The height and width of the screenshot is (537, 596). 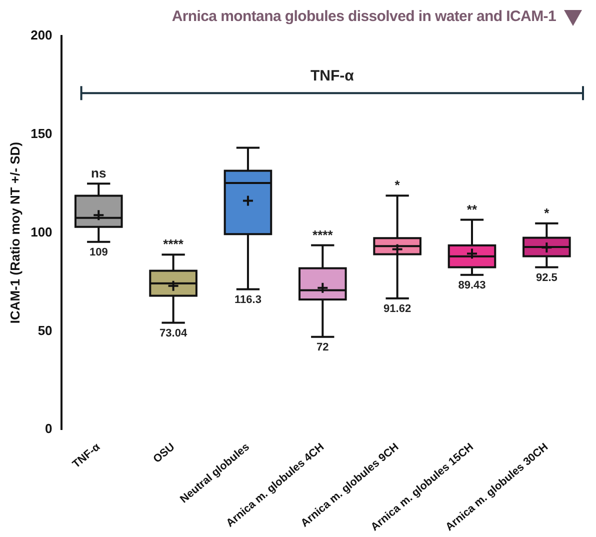 What do you see at coordinates (174, 333) in the screenshot?
I see `text: 73.04` at bounding box center [174, 333].